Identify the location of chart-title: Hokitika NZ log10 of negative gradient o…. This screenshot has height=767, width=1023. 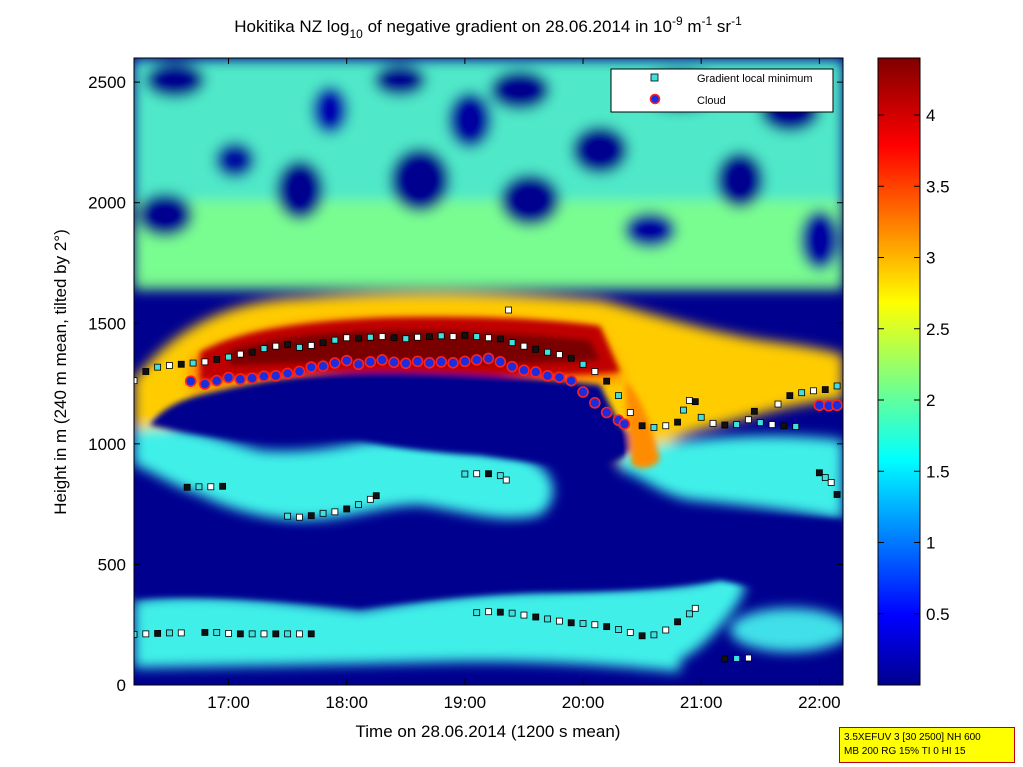
(488, 27).